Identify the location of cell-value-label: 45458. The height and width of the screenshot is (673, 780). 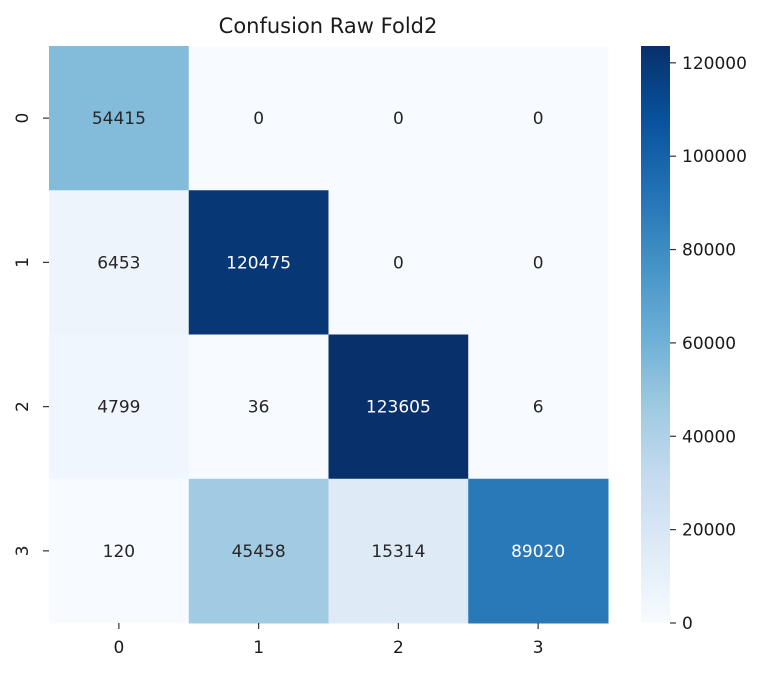
(259, 552).